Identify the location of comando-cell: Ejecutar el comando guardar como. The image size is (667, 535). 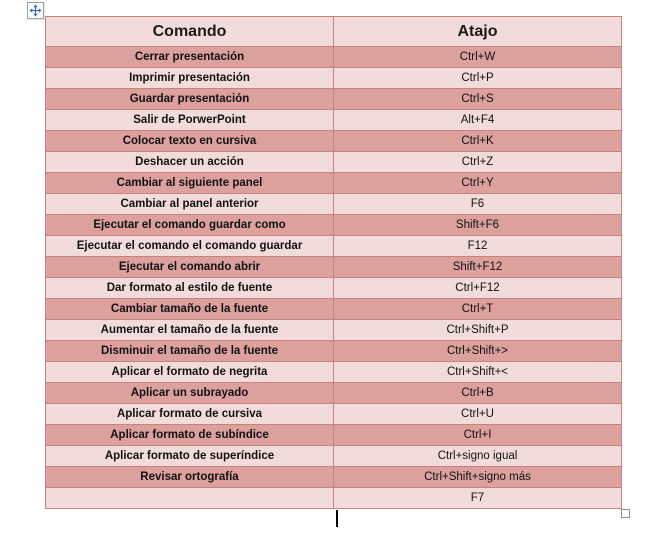
(190, 224).